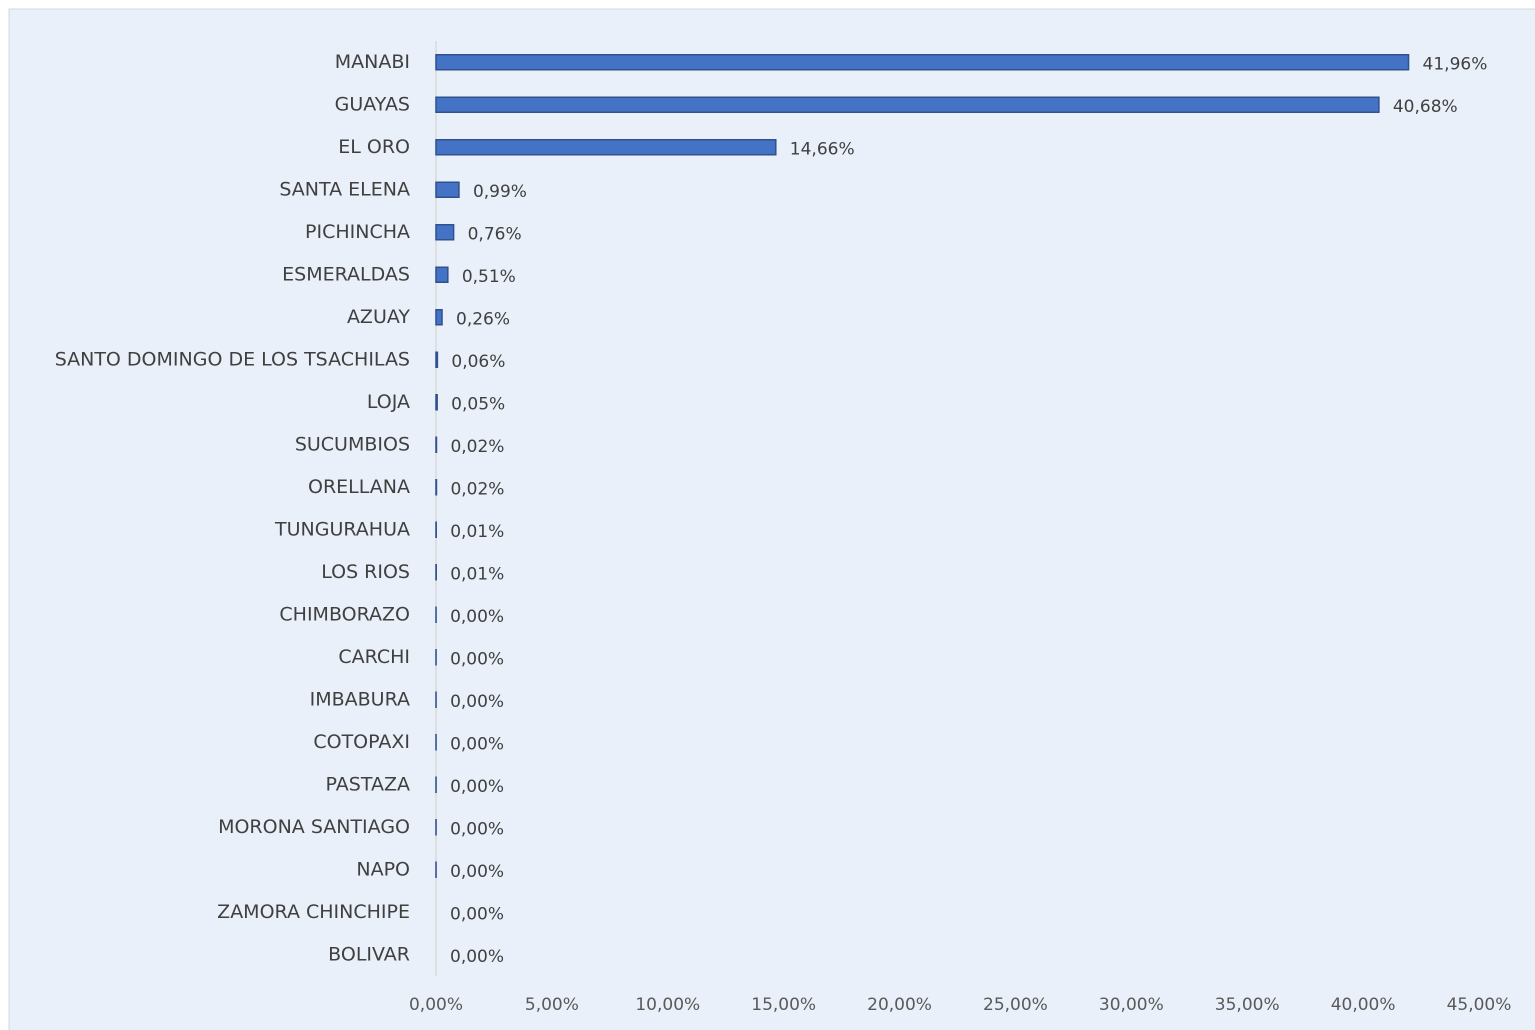 The width and height of the screenshot is (1535, 1030). What do you see at coordinates (1131, 1005) in the screenshot?
I see `x-tick-label: 30,00%` at bounding box center [1131, 1005].